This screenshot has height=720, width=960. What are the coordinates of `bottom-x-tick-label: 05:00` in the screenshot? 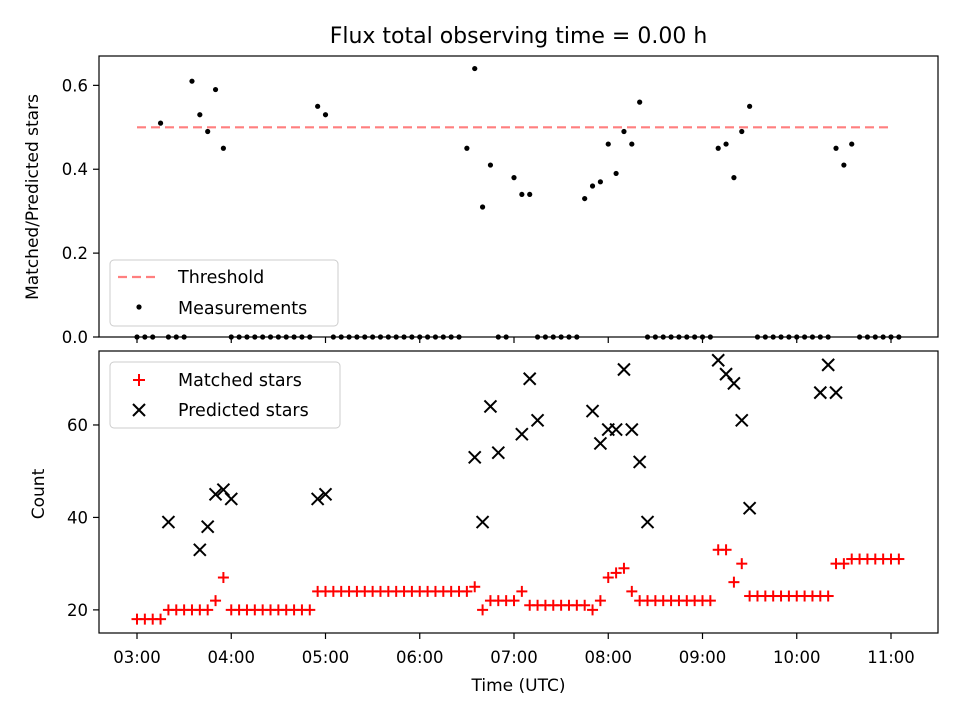 It's located at (326, 657).